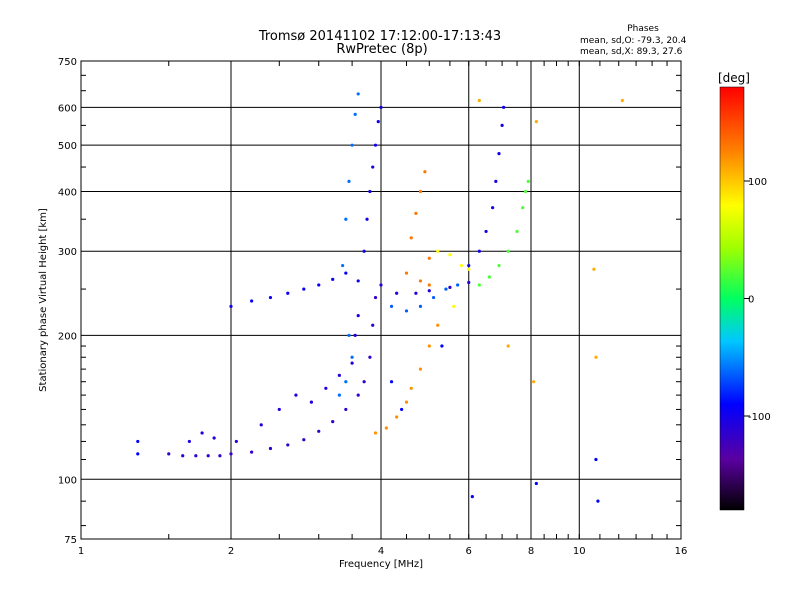  I want to click on x-axis-label: Frequency [MHz], so click(381, 564).